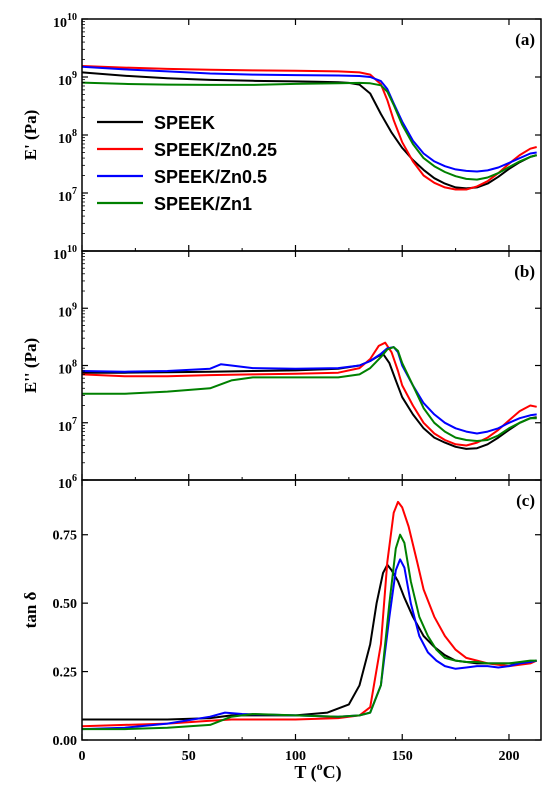  What do you see at coordinates (210, 177) in the screenshot?
I see `legend-entry: SPEEK/Zn0.5` at bounding box center [210, 177].